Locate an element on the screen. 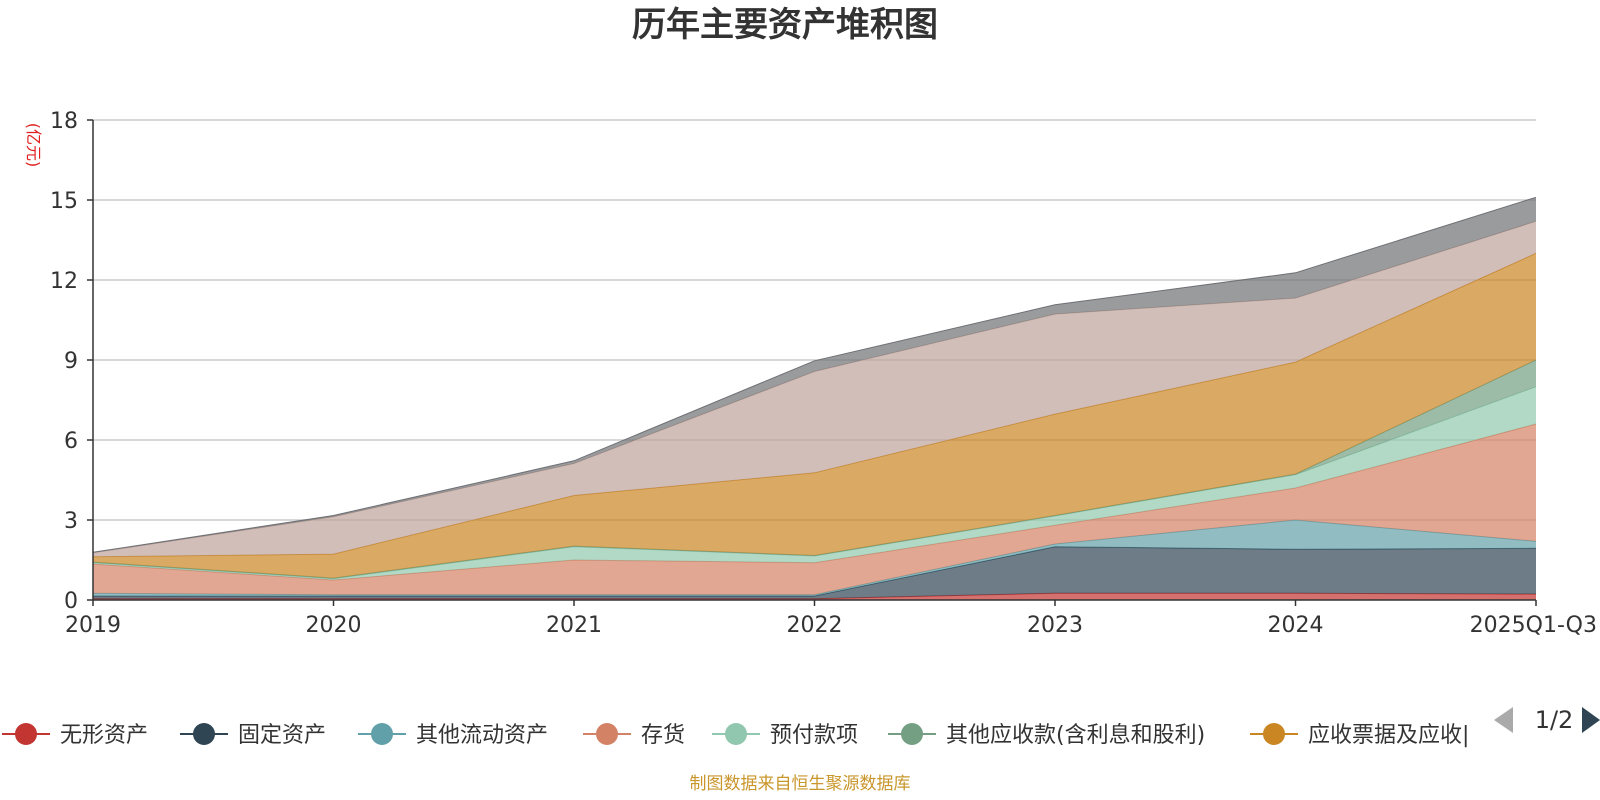  x-tick-label: 2024 is located at coordinates (1296, 625).